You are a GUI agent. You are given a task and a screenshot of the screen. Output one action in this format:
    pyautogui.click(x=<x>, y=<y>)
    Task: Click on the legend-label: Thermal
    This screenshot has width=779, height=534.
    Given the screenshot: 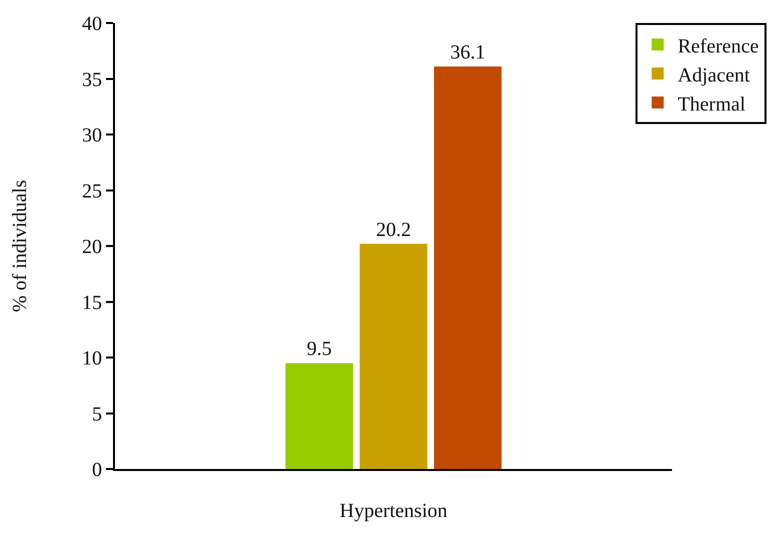 What is the action you would take?
    pyautogui.click(x=712, y=104)
    